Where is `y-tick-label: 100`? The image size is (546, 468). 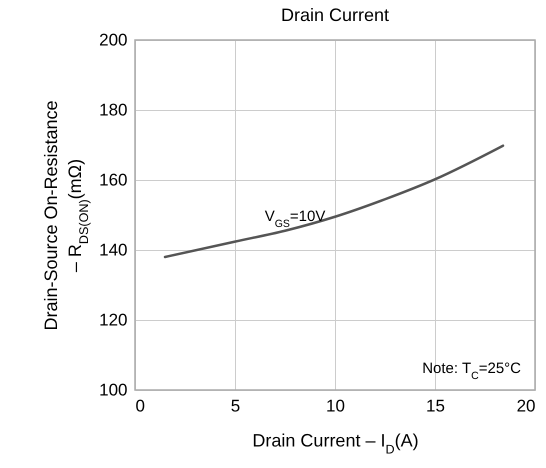 y-tick-label: 100 is located at coordinates (113, 390).